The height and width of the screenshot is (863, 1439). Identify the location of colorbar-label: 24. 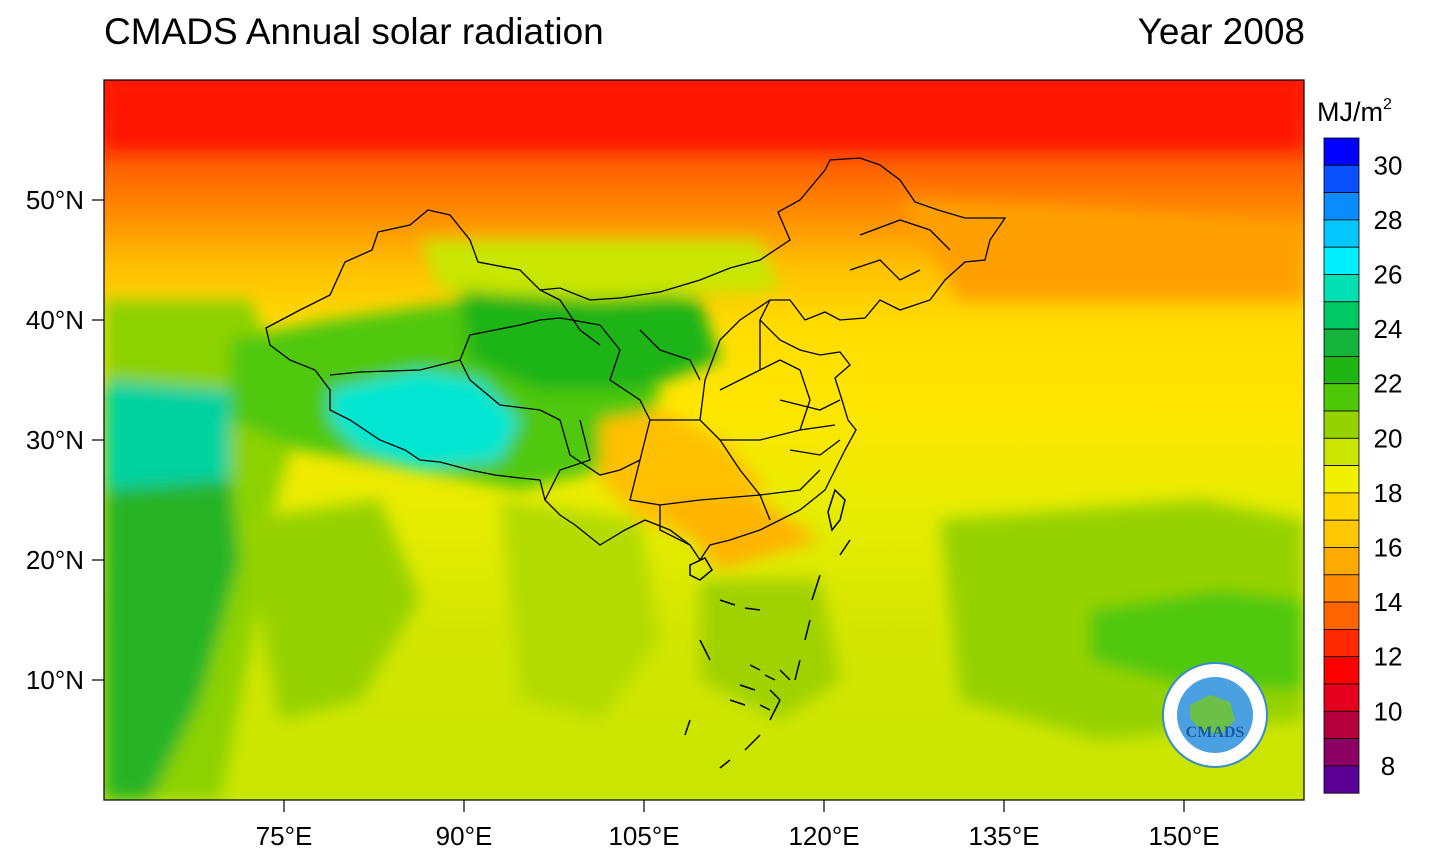
(1388, 329).